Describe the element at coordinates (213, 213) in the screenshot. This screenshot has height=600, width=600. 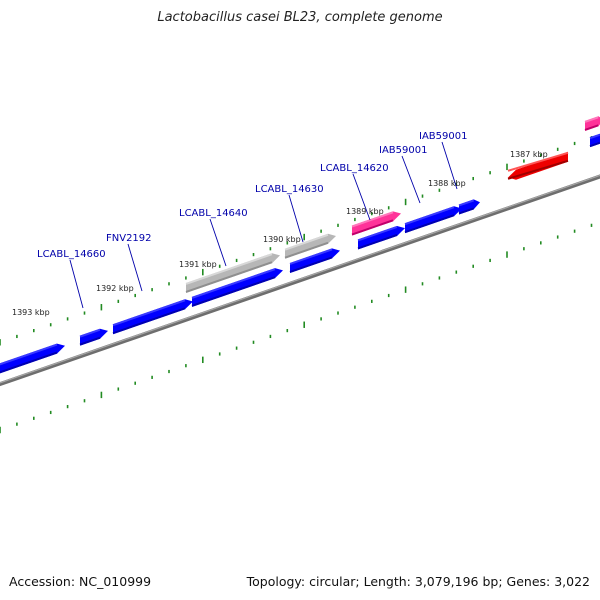
I see `gene-label: LCABL_14640` at that location.